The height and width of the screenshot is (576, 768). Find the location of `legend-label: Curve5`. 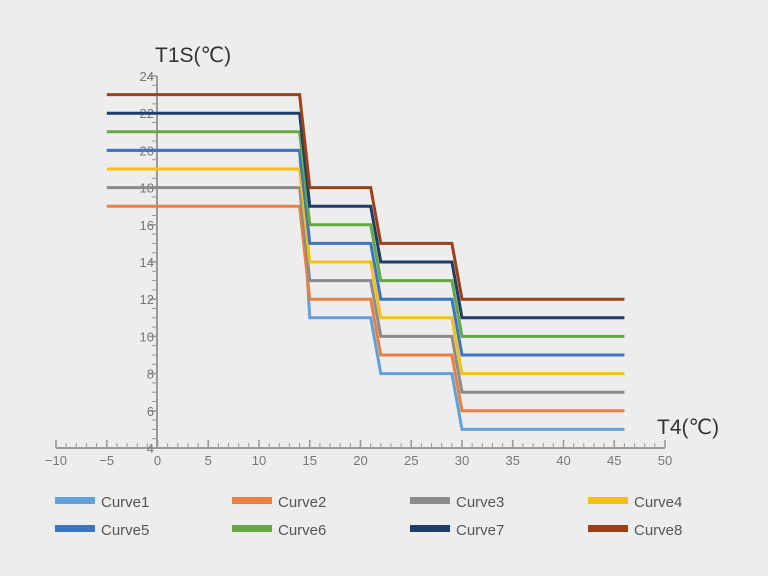

legend-label: Curve5 is located at coordinates (125, 530).